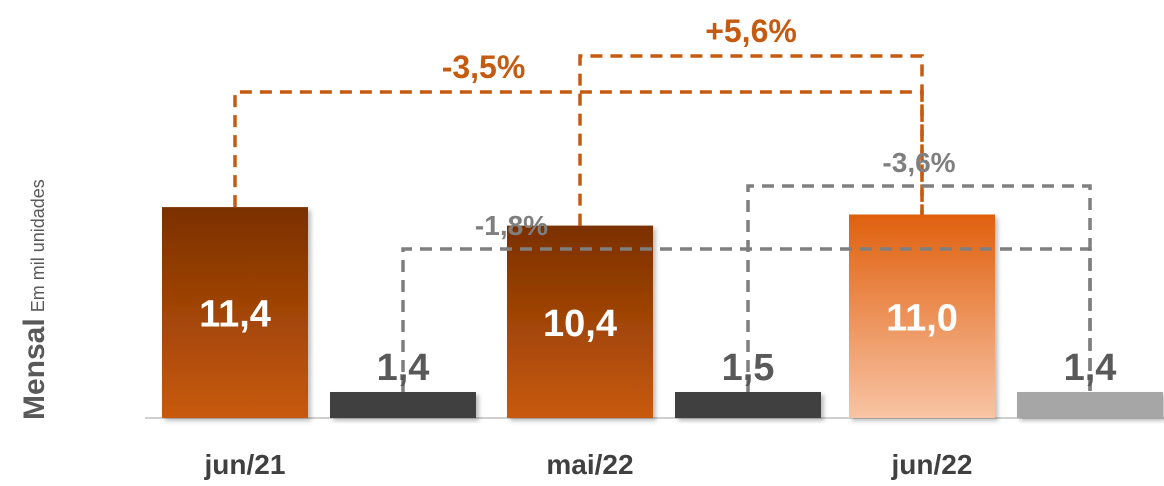  Describe the element at coordinates (748, 368) in the screenshot. I see `value-label-secondary: 1,5` at that location.